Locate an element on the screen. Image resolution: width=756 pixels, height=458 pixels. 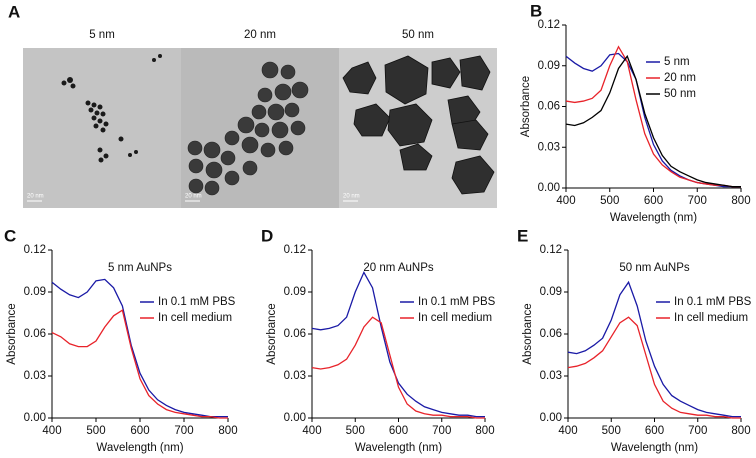
legend-label: 50 nm is located at coordinates (680, 94).